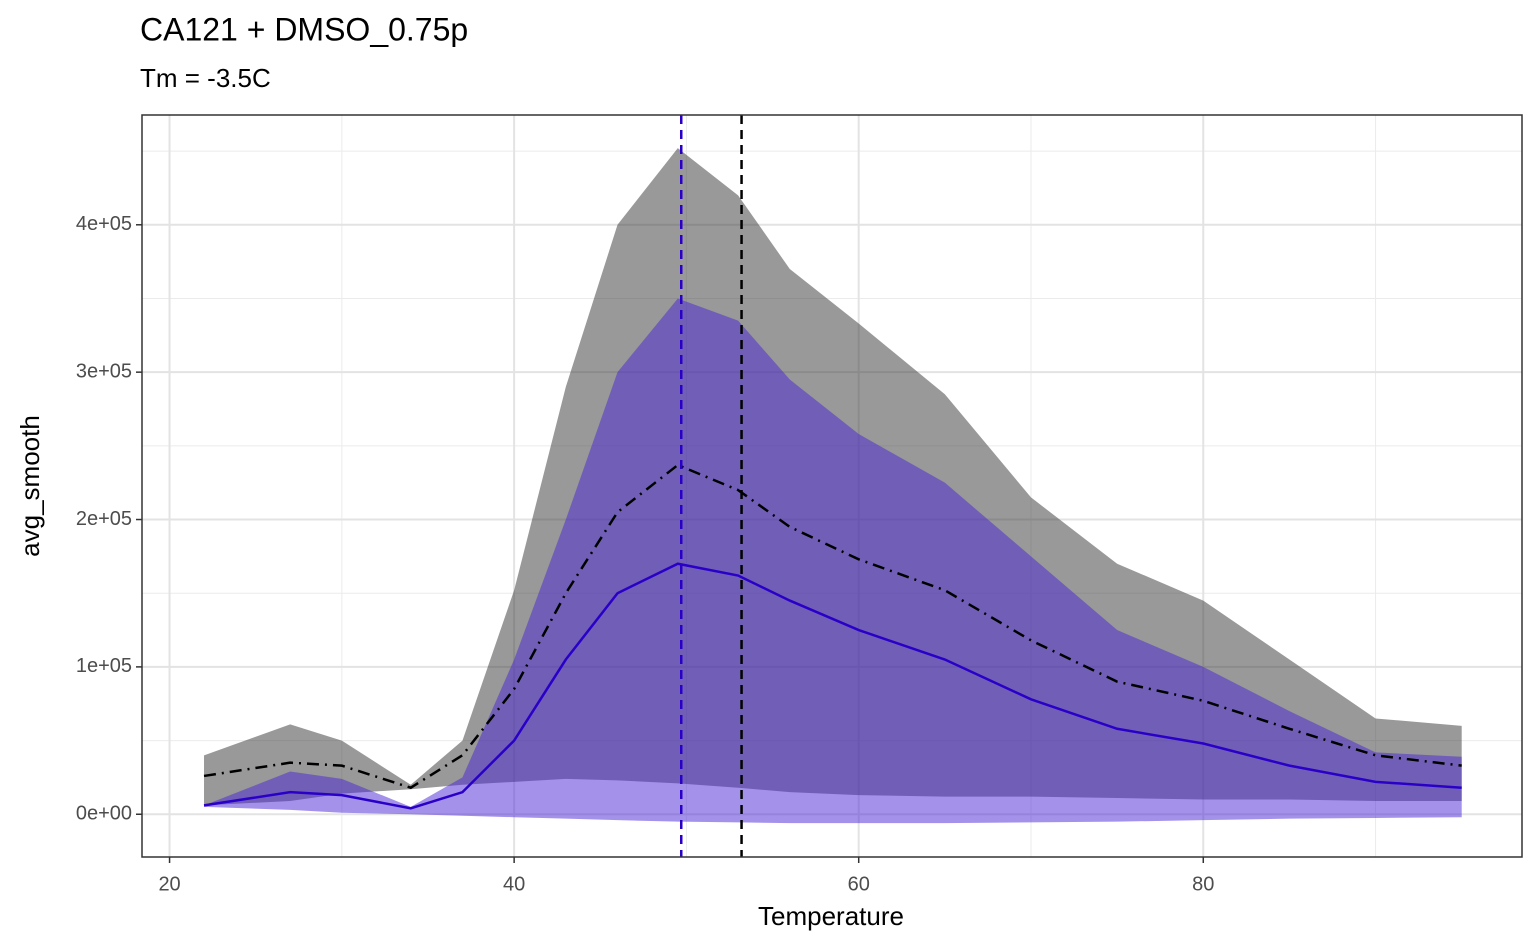 The width and height of the screenshot is (1540, 951). What do you see at coordinates (104, 519) in the screenshot?
I see `y-tick-label: 2e+05` at bounding box center [104, 519].